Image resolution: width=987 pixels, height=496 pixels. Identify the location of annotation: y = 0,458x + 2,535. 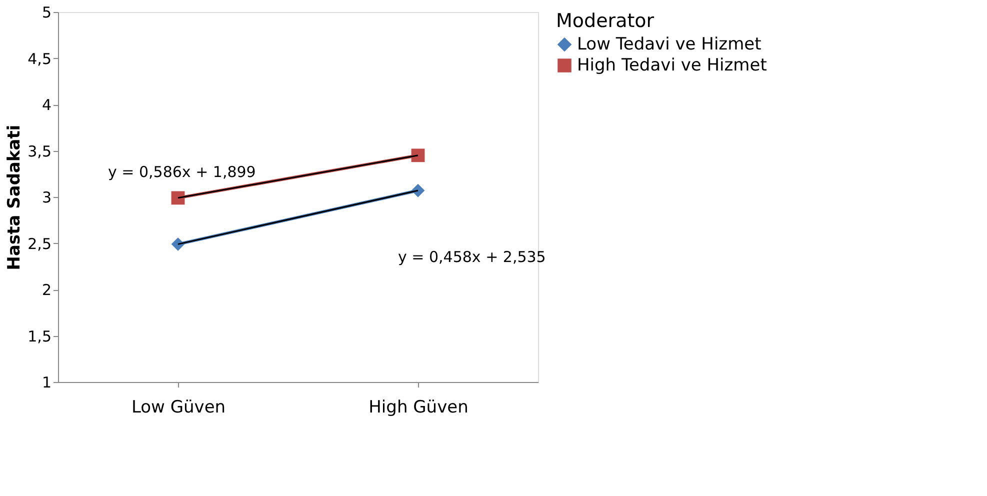
(472, 257).